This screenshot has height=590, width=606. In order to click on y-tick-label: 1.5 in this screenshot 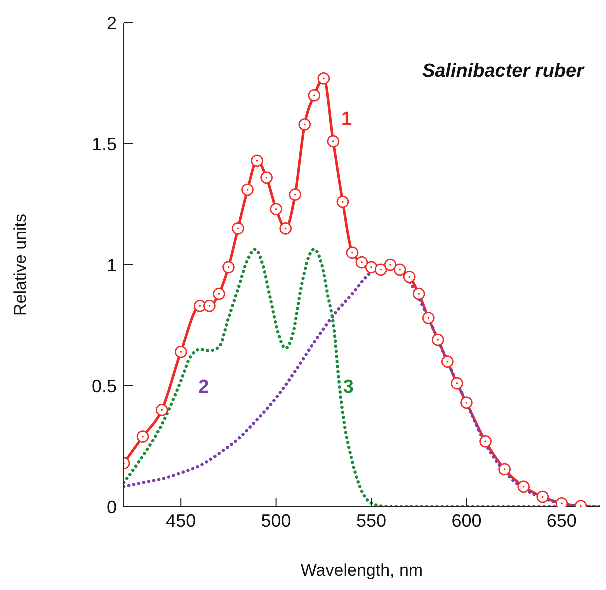, I will do `click(104, 144)`.